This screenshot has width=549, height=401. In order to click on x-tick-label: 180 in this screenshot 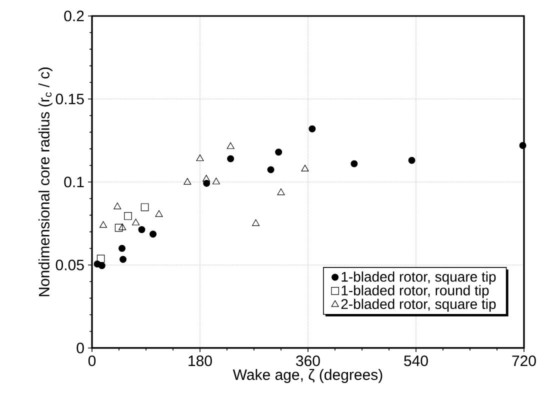, I will do `click(200, 361)`.